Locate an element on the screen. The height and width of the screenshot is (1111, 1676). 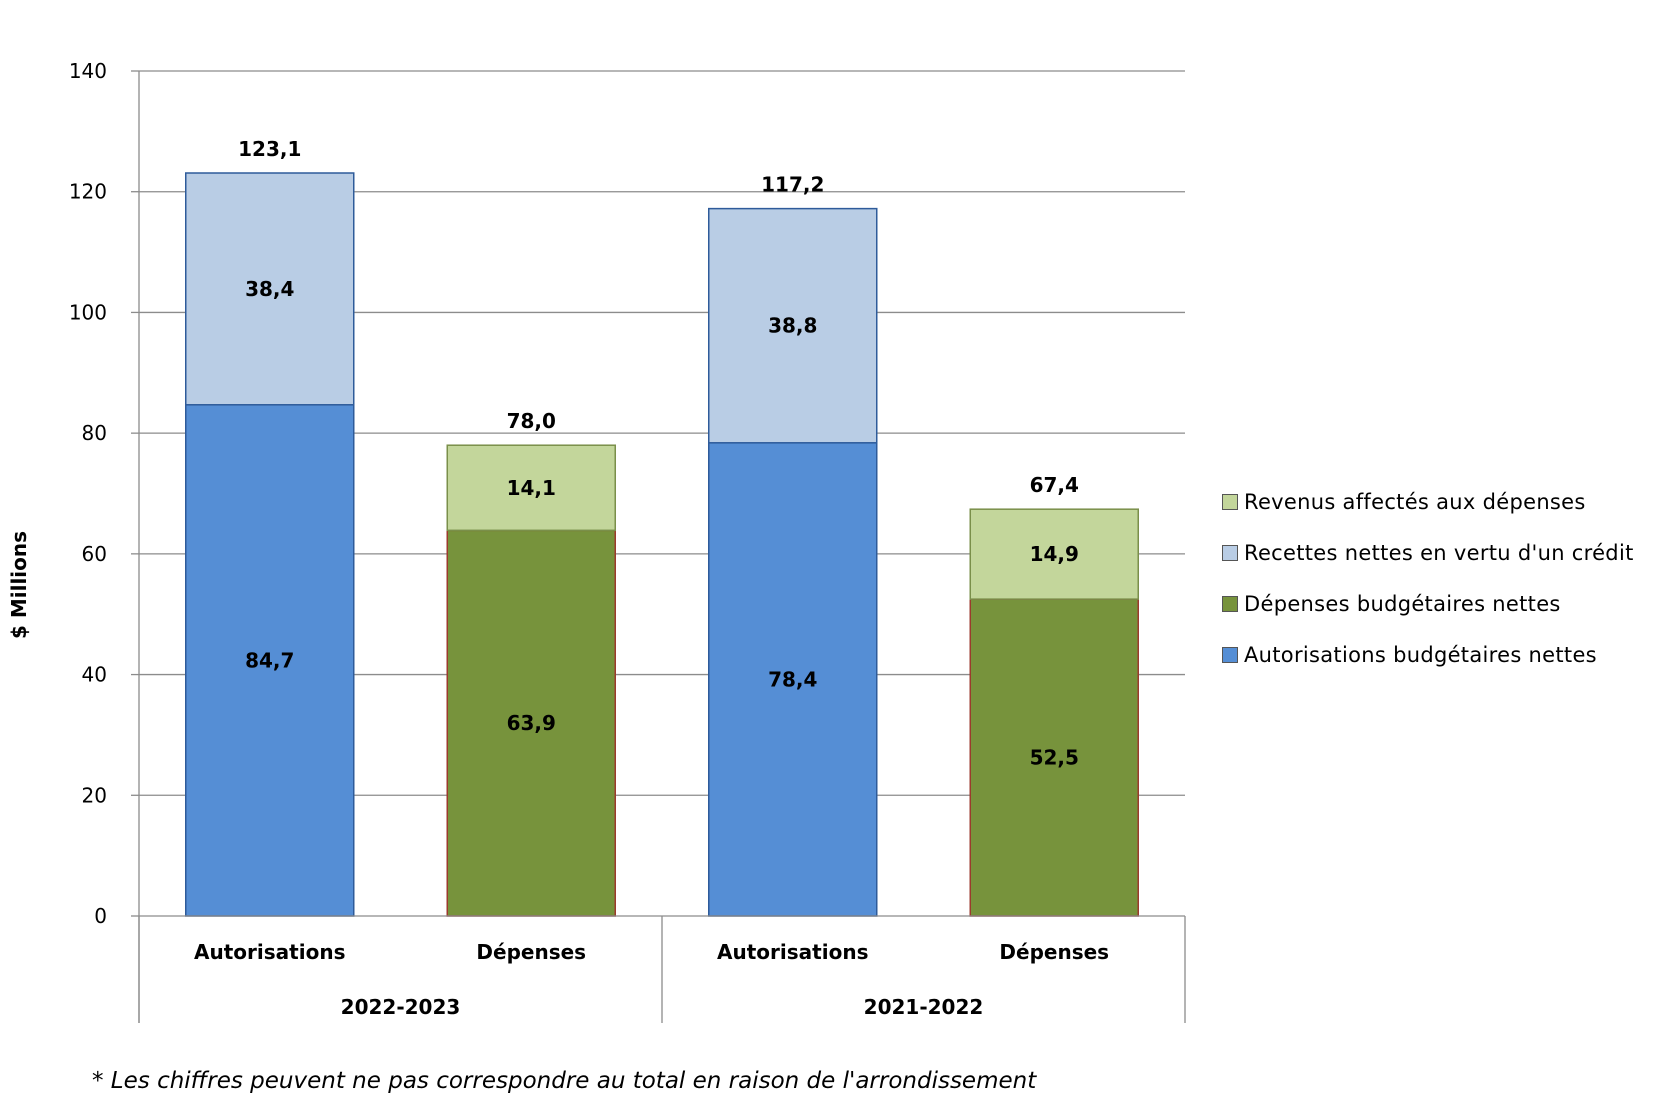
data-label: 14,9 is located at coordinates (1054, 554).